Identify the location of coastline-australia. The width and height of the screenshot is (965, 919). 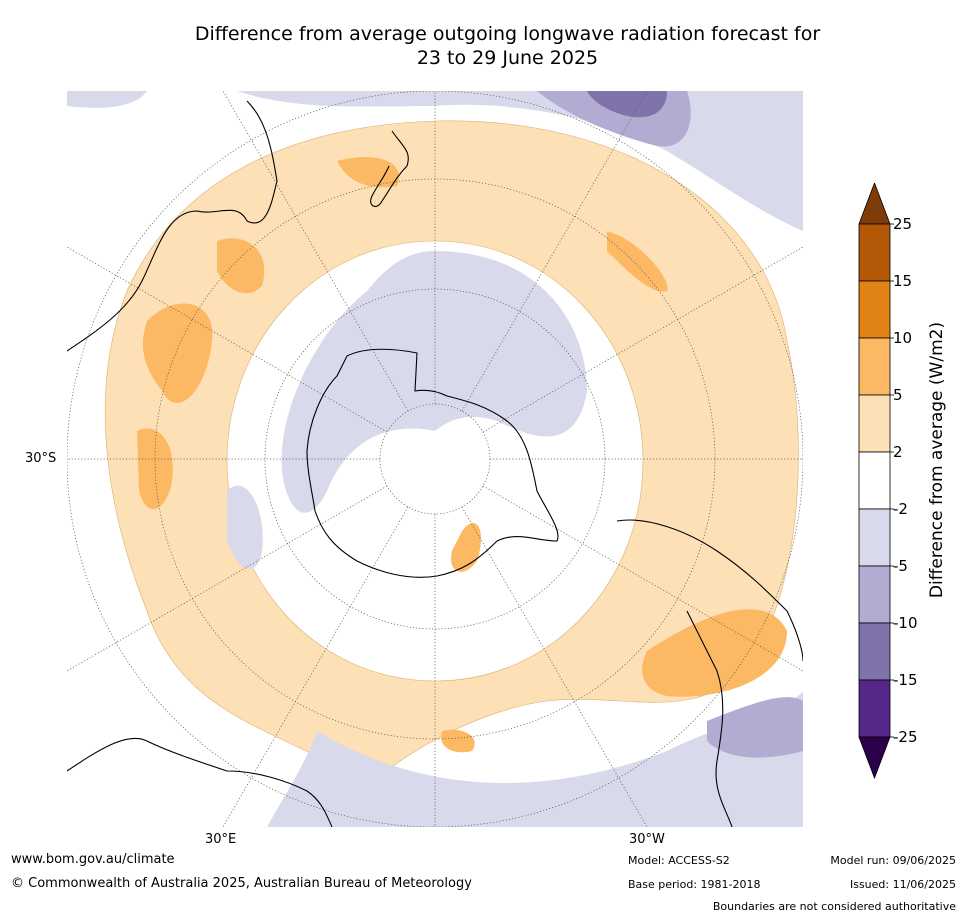
(172, 226).